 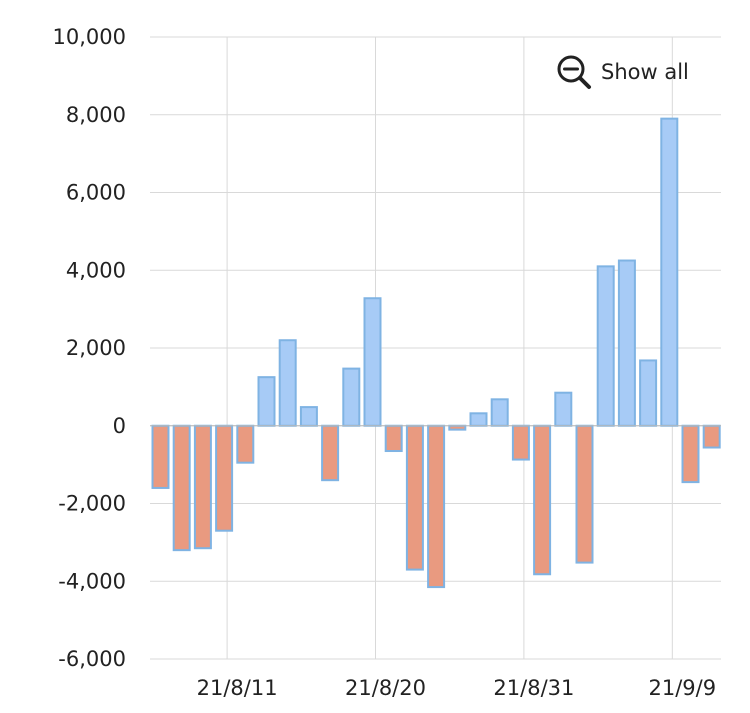 What do you see at coordinates (119, 426) in the screenshot?
I see `y-tick-label: 0` at bounding box center [119, 426].